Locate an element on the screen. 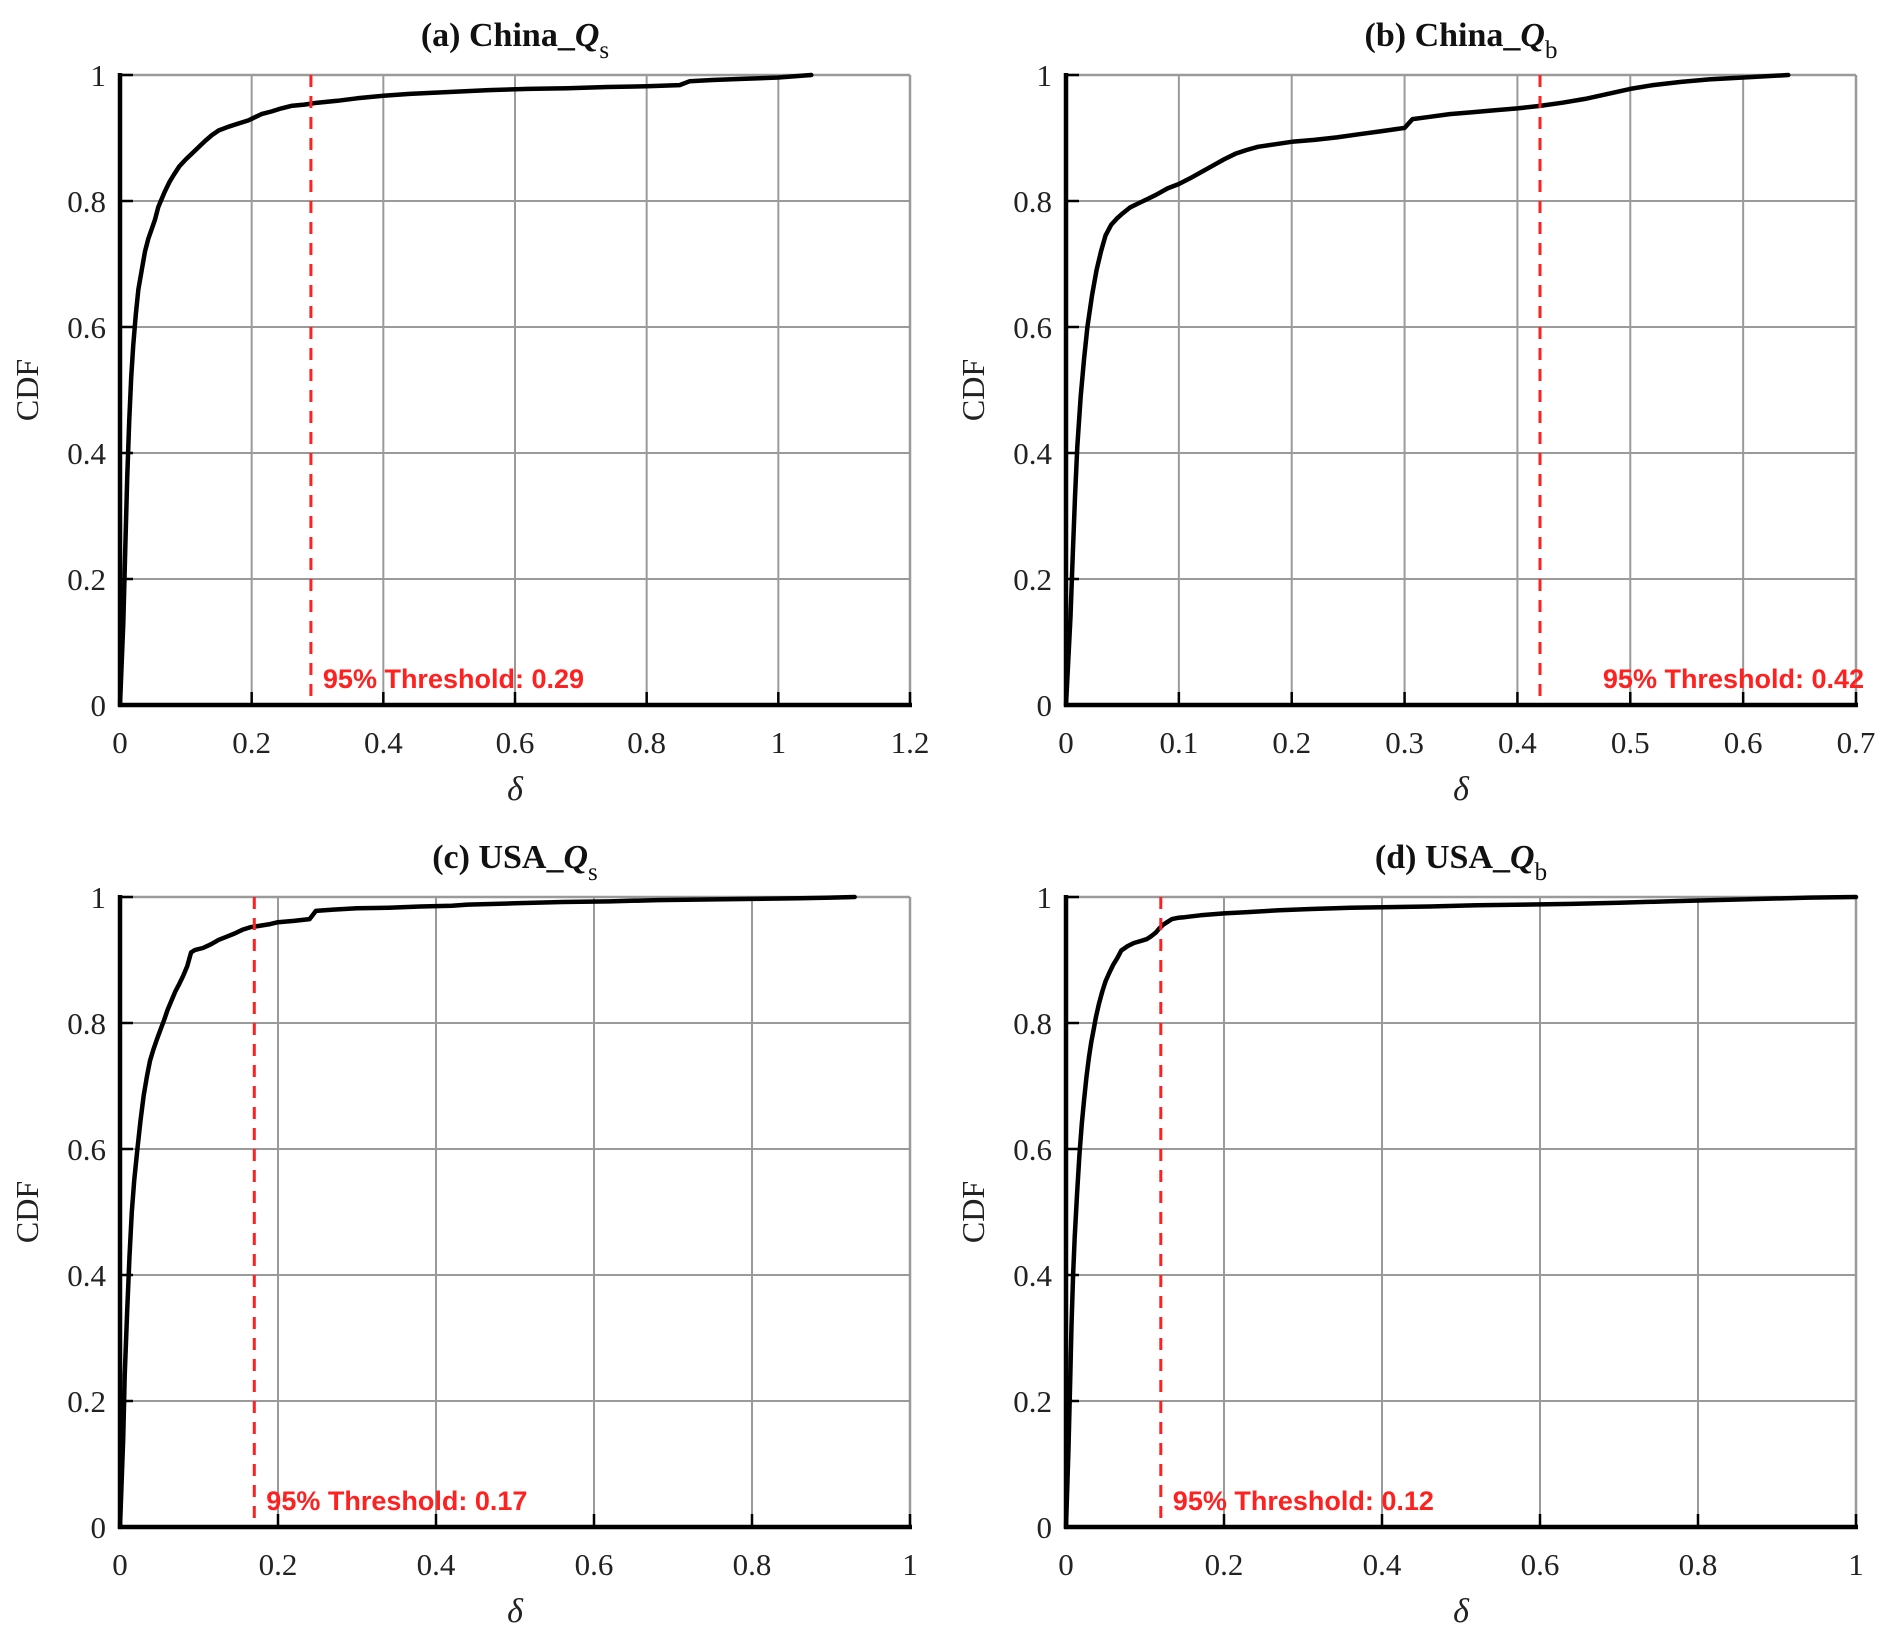 The height and width of the screenshot is (1645, 1892). x-tick-label: 0.5 is located at coordinates (1630, 742).